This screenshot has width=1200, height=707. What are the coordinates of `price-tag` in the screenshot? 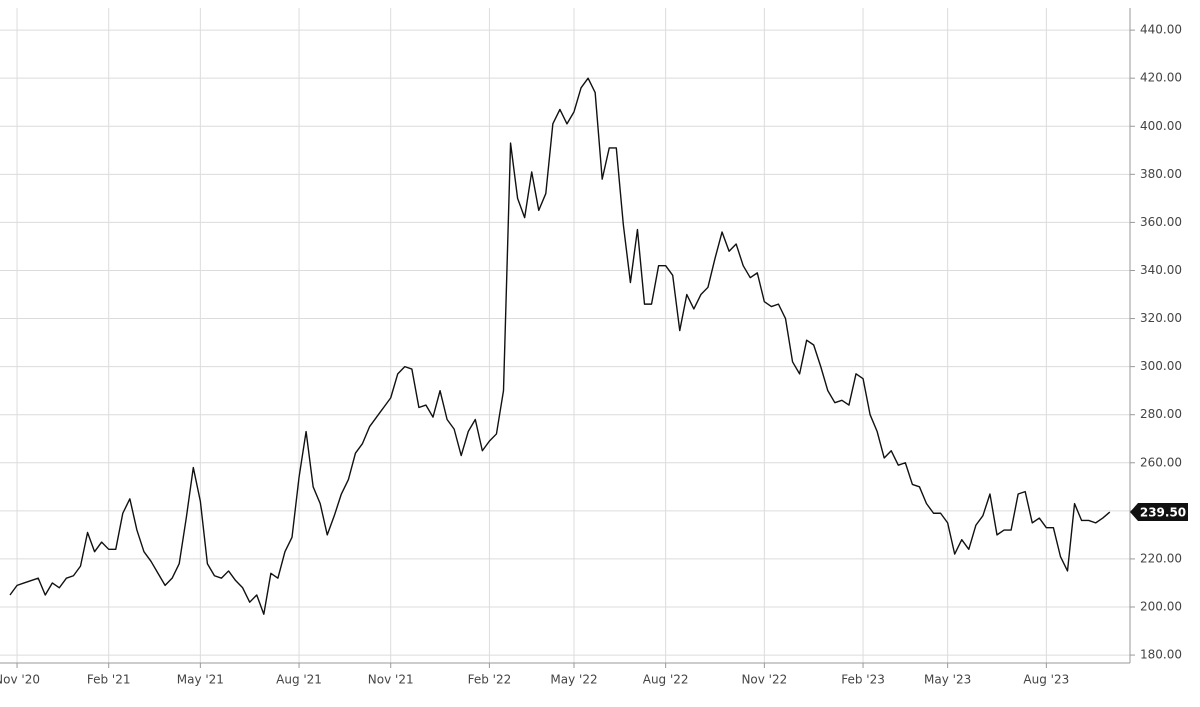 It's located at (1159, 512).